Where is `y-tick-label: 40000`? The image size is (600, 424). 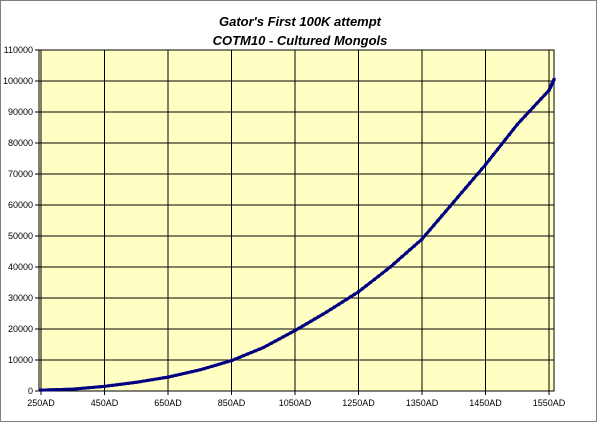 y-tick-label: 40000 is located at coordinates (20, 267).